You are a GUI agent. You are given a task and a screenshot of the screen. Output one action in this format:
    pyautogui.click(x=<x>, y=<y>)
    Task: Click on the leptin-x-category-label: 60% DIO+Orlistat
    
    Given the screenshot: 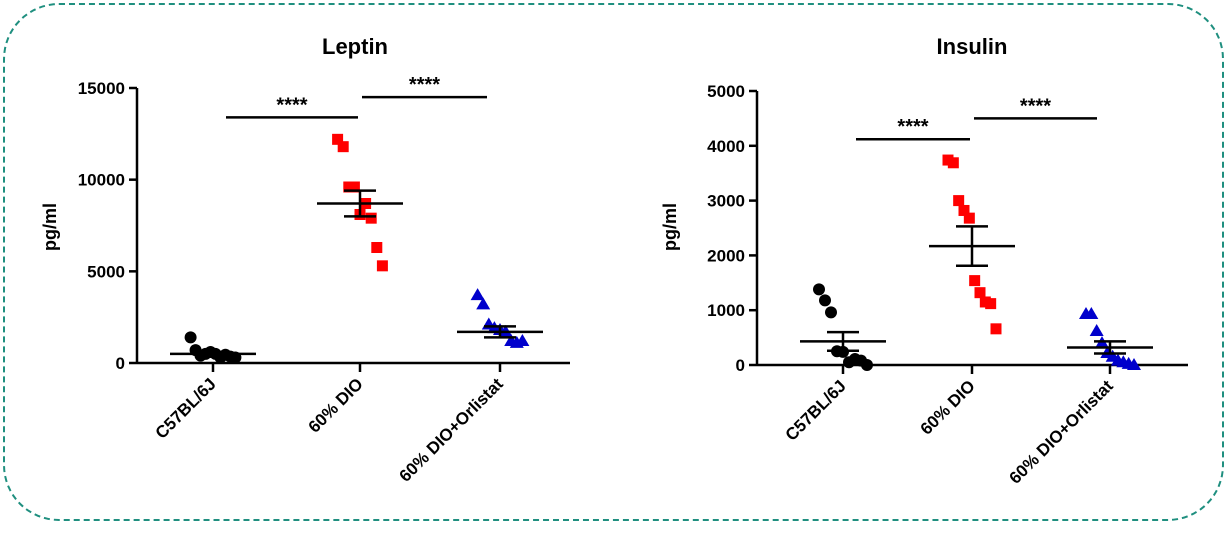 What is the action you would take?
    pyautogui.click(x=452, y=430)
    